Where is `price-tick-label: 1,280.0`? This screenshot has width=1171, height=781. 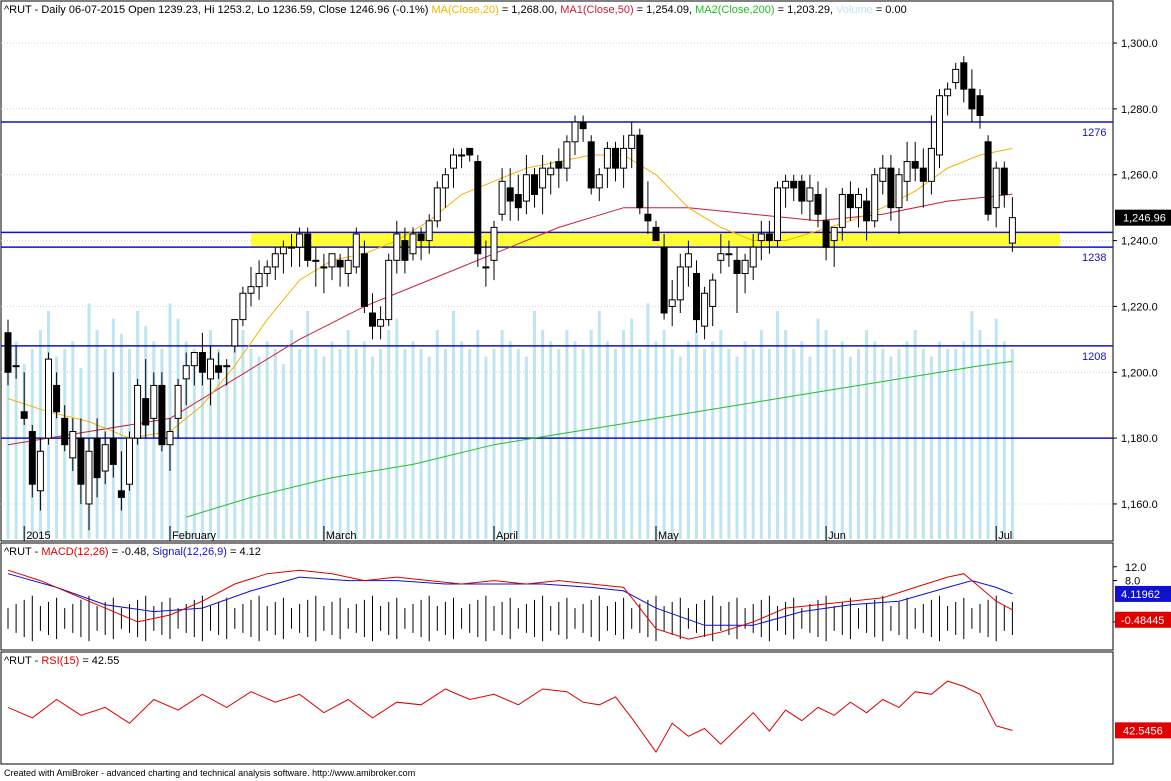 price-tick-label: 1,280.0 is located at coordinates (1139, 110).